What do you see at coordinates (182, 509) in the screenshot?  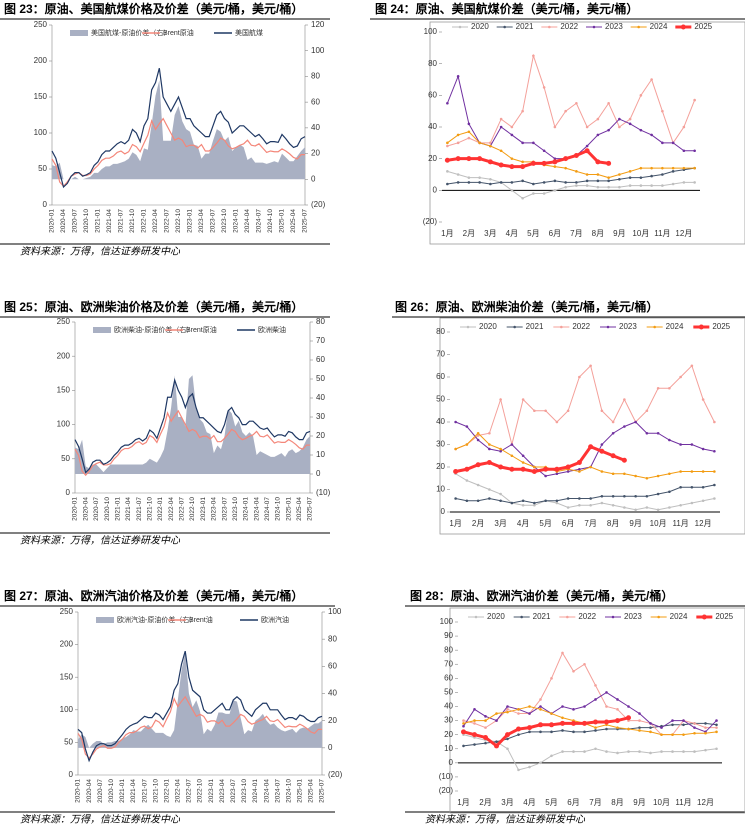 I see `x-tick-label: 2022-07` at bounding box center [182, 509].